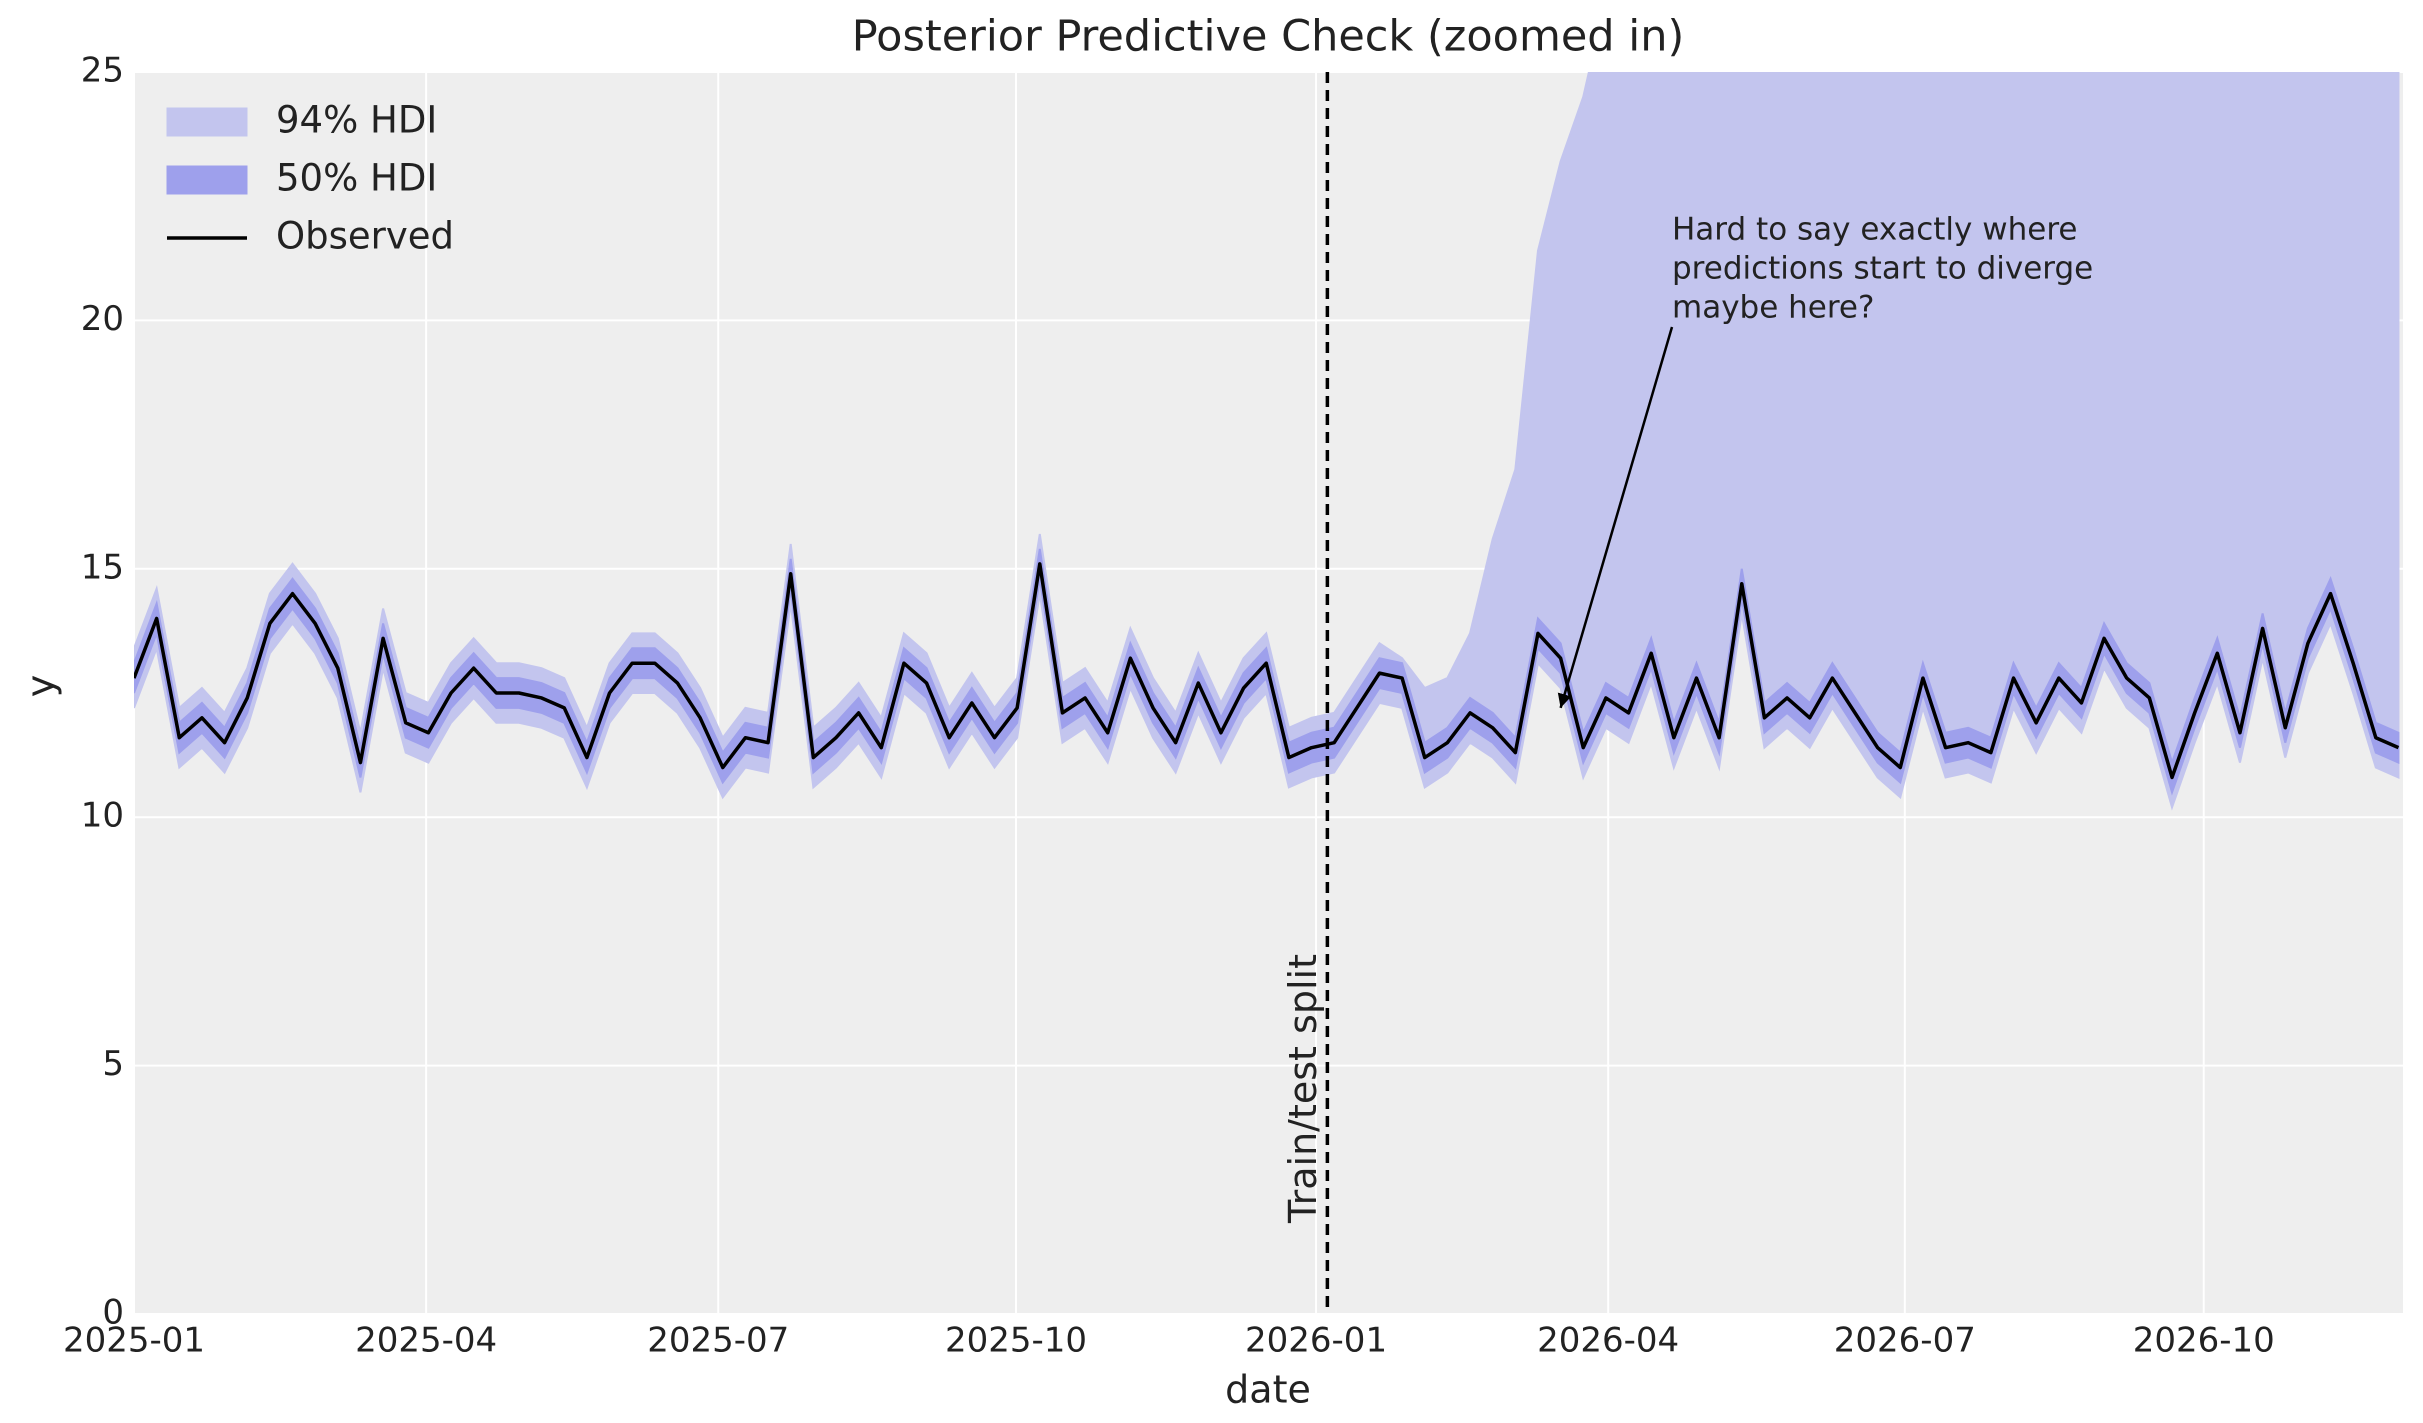  What do you see at coordinates (2204, 1341) in the screenshot?
I see `x-tick-label: 2026-10` at bounding box center [2204, 1341].